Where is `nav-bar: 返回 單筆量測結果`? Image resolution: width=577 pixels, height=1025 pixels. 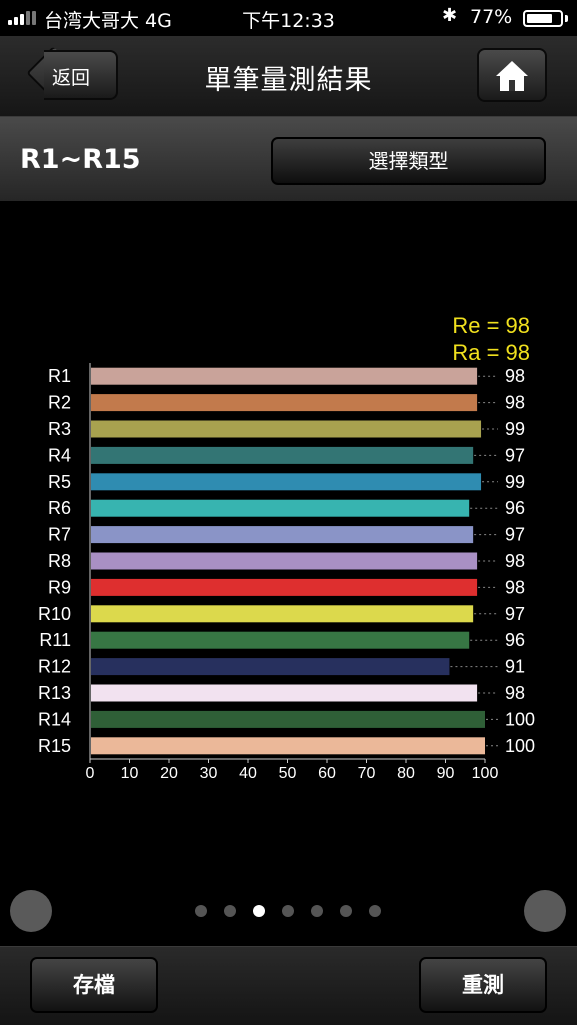 nav-bar: 返回 單筆量測結果 is located at coordinates (288, 76).